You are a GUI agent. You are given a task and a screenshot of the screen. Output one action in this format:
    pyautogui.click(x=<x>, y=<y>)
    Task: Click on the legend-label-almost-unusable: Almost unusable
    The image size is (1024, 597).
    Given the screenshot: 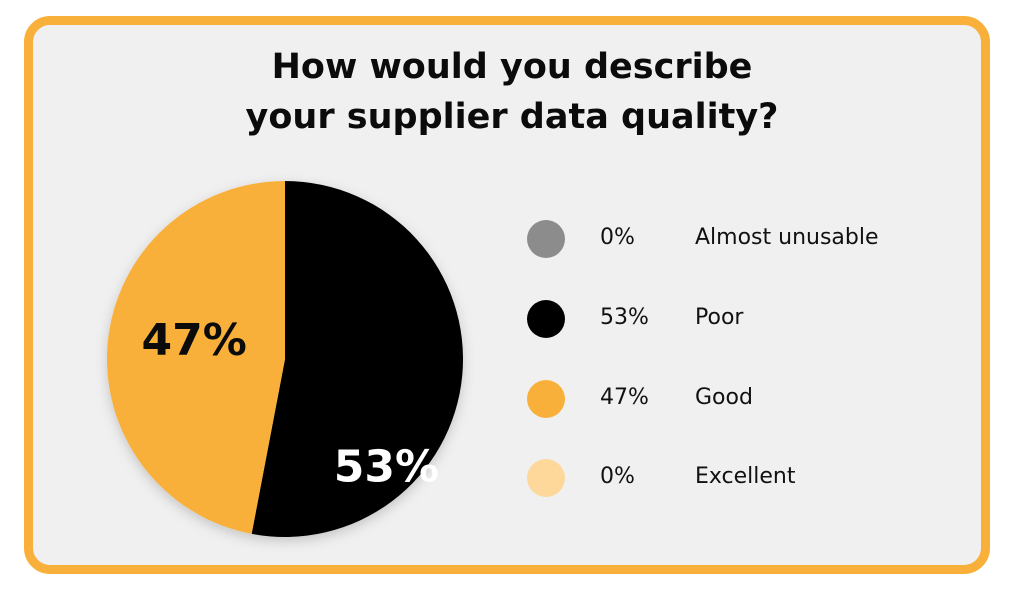 What is the action you would take?
    pyautogui.click(x=787, y=237)
    